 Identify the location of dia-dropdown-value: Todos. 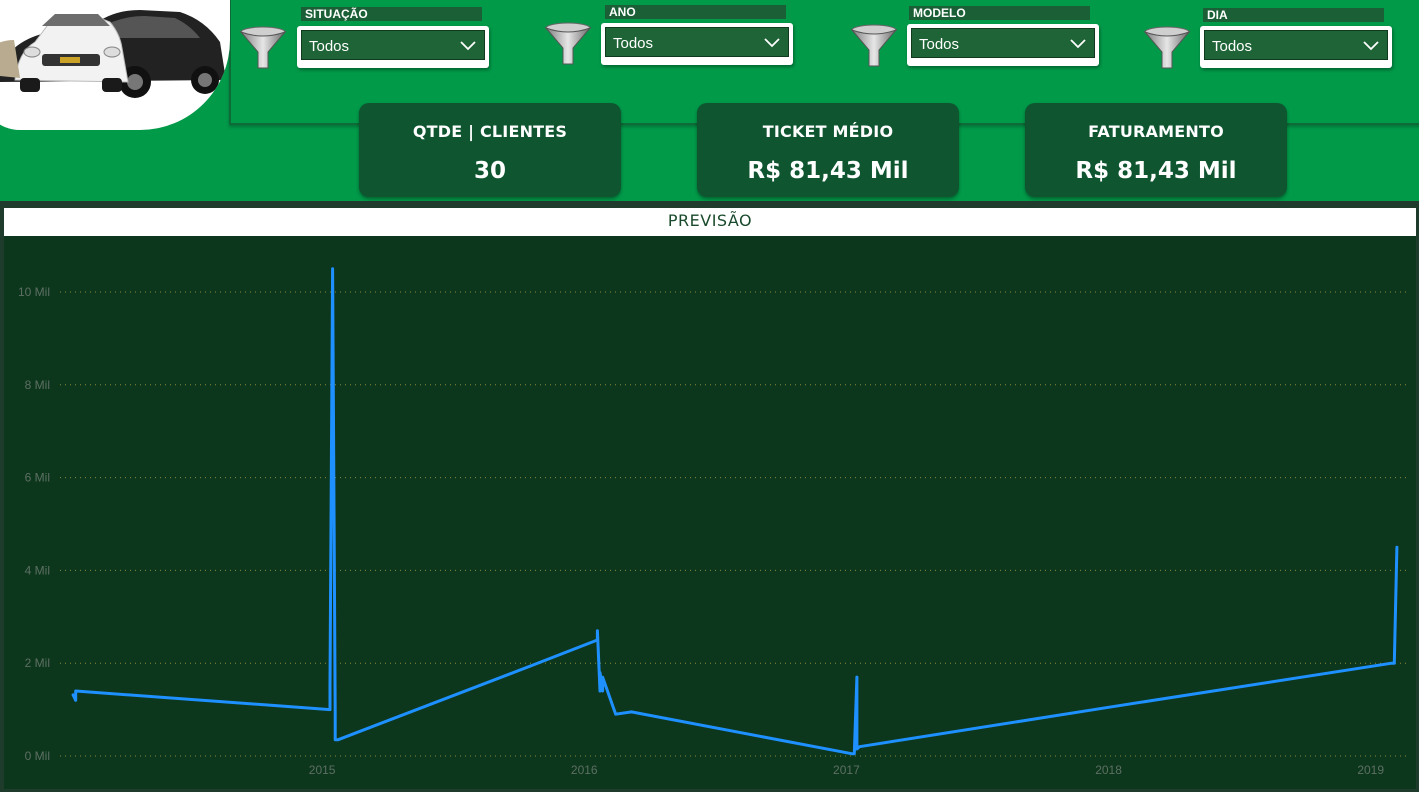
(1232, 46).